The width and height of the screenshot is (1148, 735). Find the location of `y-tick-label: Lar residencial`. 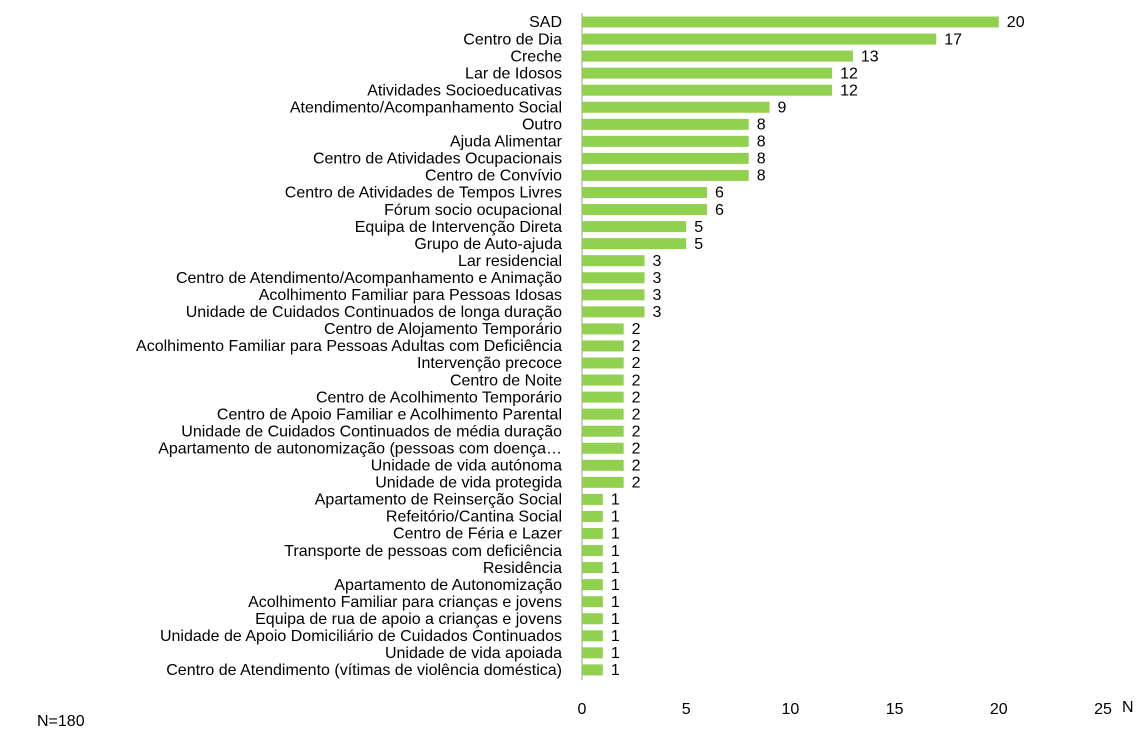

y-tick-label: Lar residencial is located at coordinates (510, 261).